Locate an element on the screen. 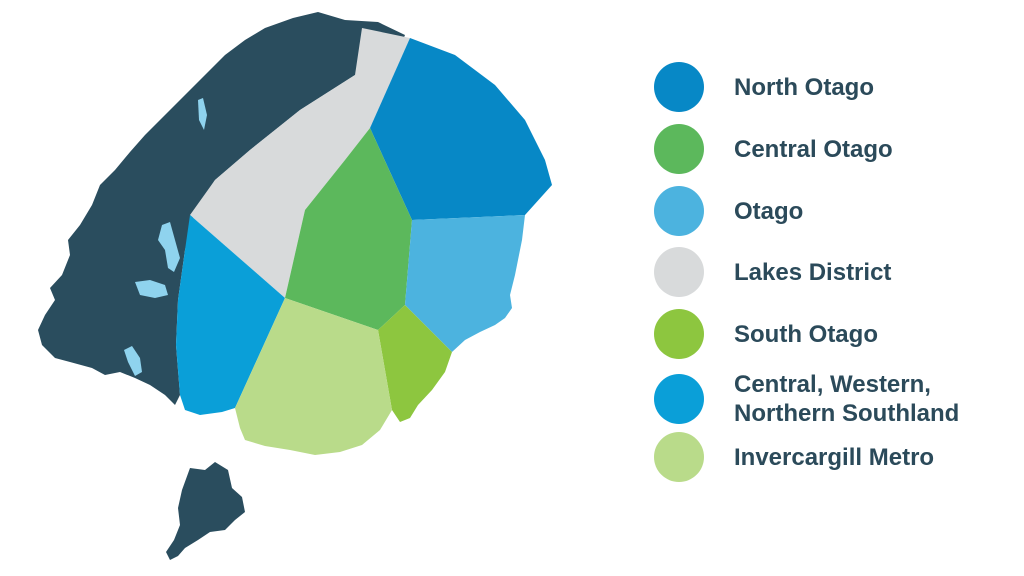 This screenshot has width=1024, height=576. legend-swatch-central-western-northern-southland is located at coordinates (679, 399).